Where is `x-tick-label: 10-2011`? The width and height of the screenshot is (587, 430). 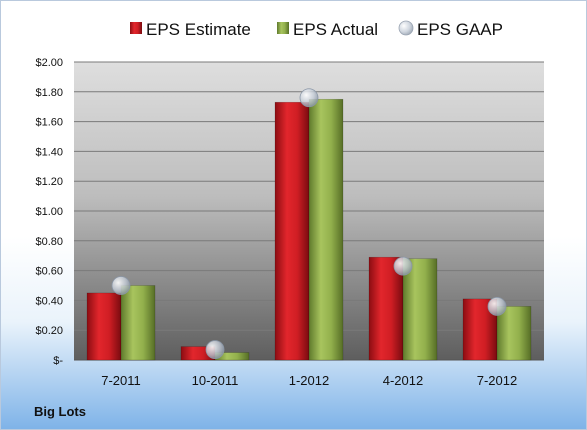 x-tick-label: 10-2011 is located at coordinates (215, 380).